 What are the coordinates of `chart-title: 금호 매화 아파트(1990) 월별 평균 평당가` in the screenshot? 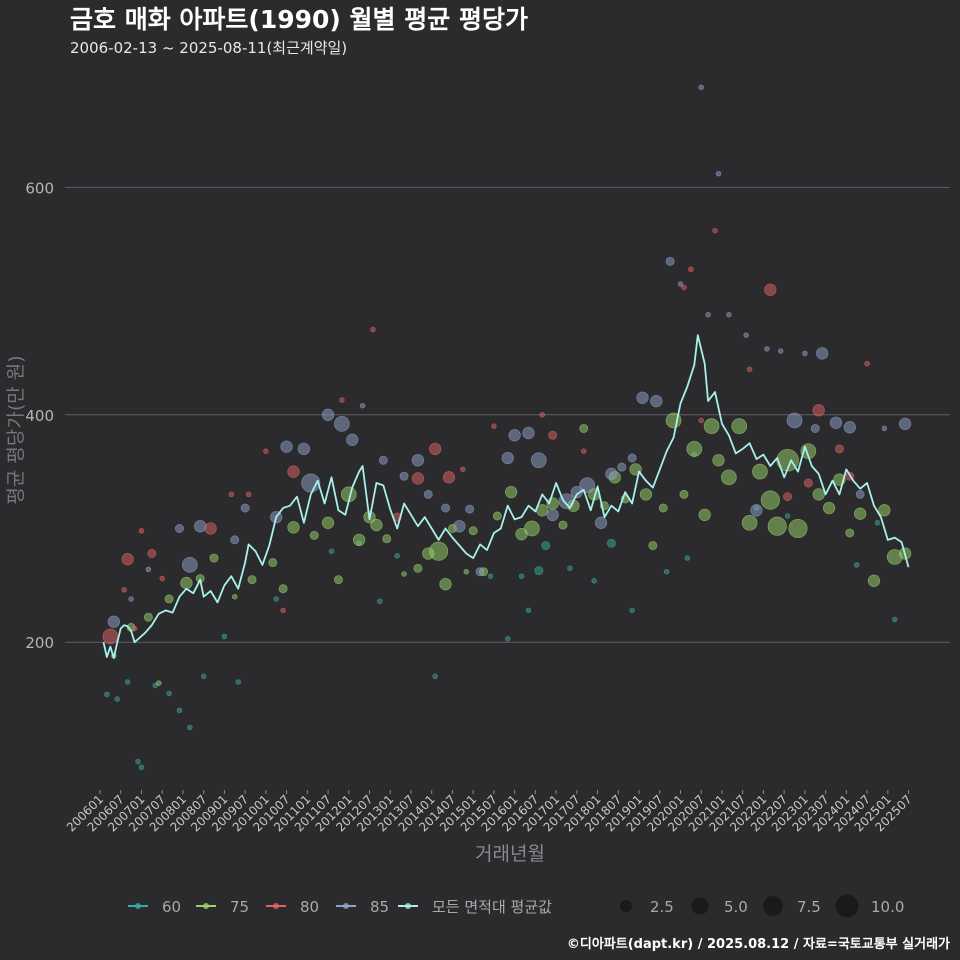 It's located at (299, 19).